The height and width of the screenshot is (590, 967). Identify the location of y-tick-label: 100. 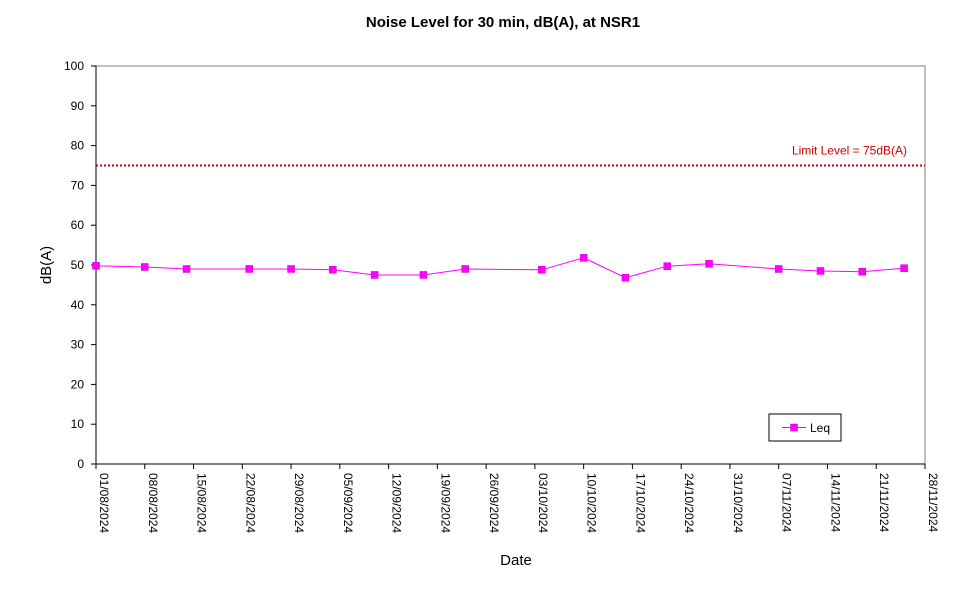
(74, 66).